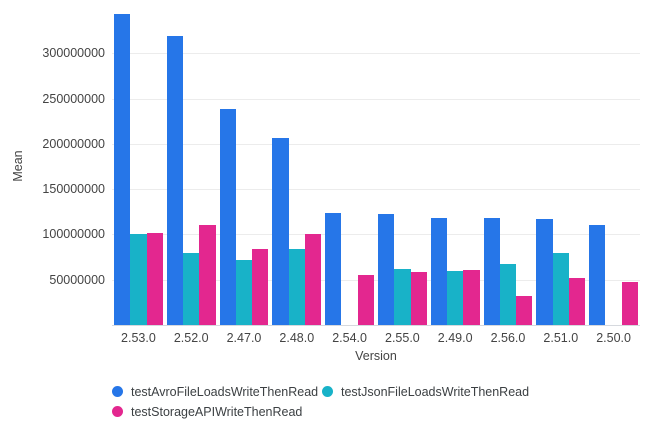 This screenshot has height=442, width=650. What do you see at coordinates (73, 98) in the screenshot?
I see `y-tick-label: 250000000` at bounding box center [73, 98].